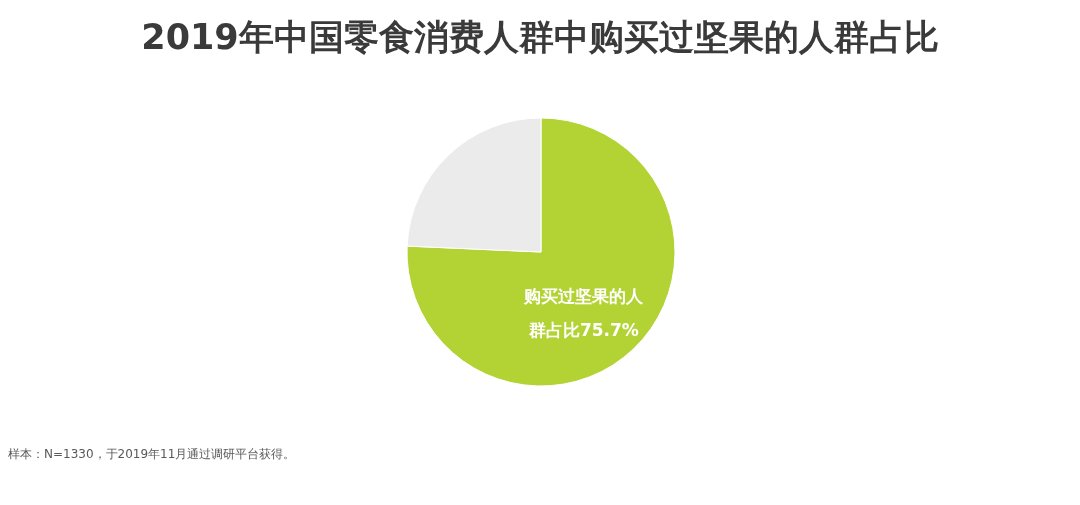  What do you see at coordinates (541, 252) in the screenshot?
I see `pie-slice` at bounding box center [541, 252].